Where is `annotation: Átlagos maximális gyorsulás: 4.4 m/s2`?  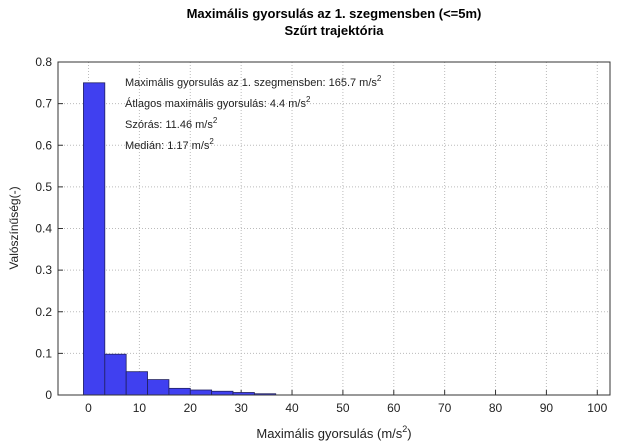 annotation: Átlagos maximális gyorsulás: 4.4 m/s2 is located at coordinates (218, 102).